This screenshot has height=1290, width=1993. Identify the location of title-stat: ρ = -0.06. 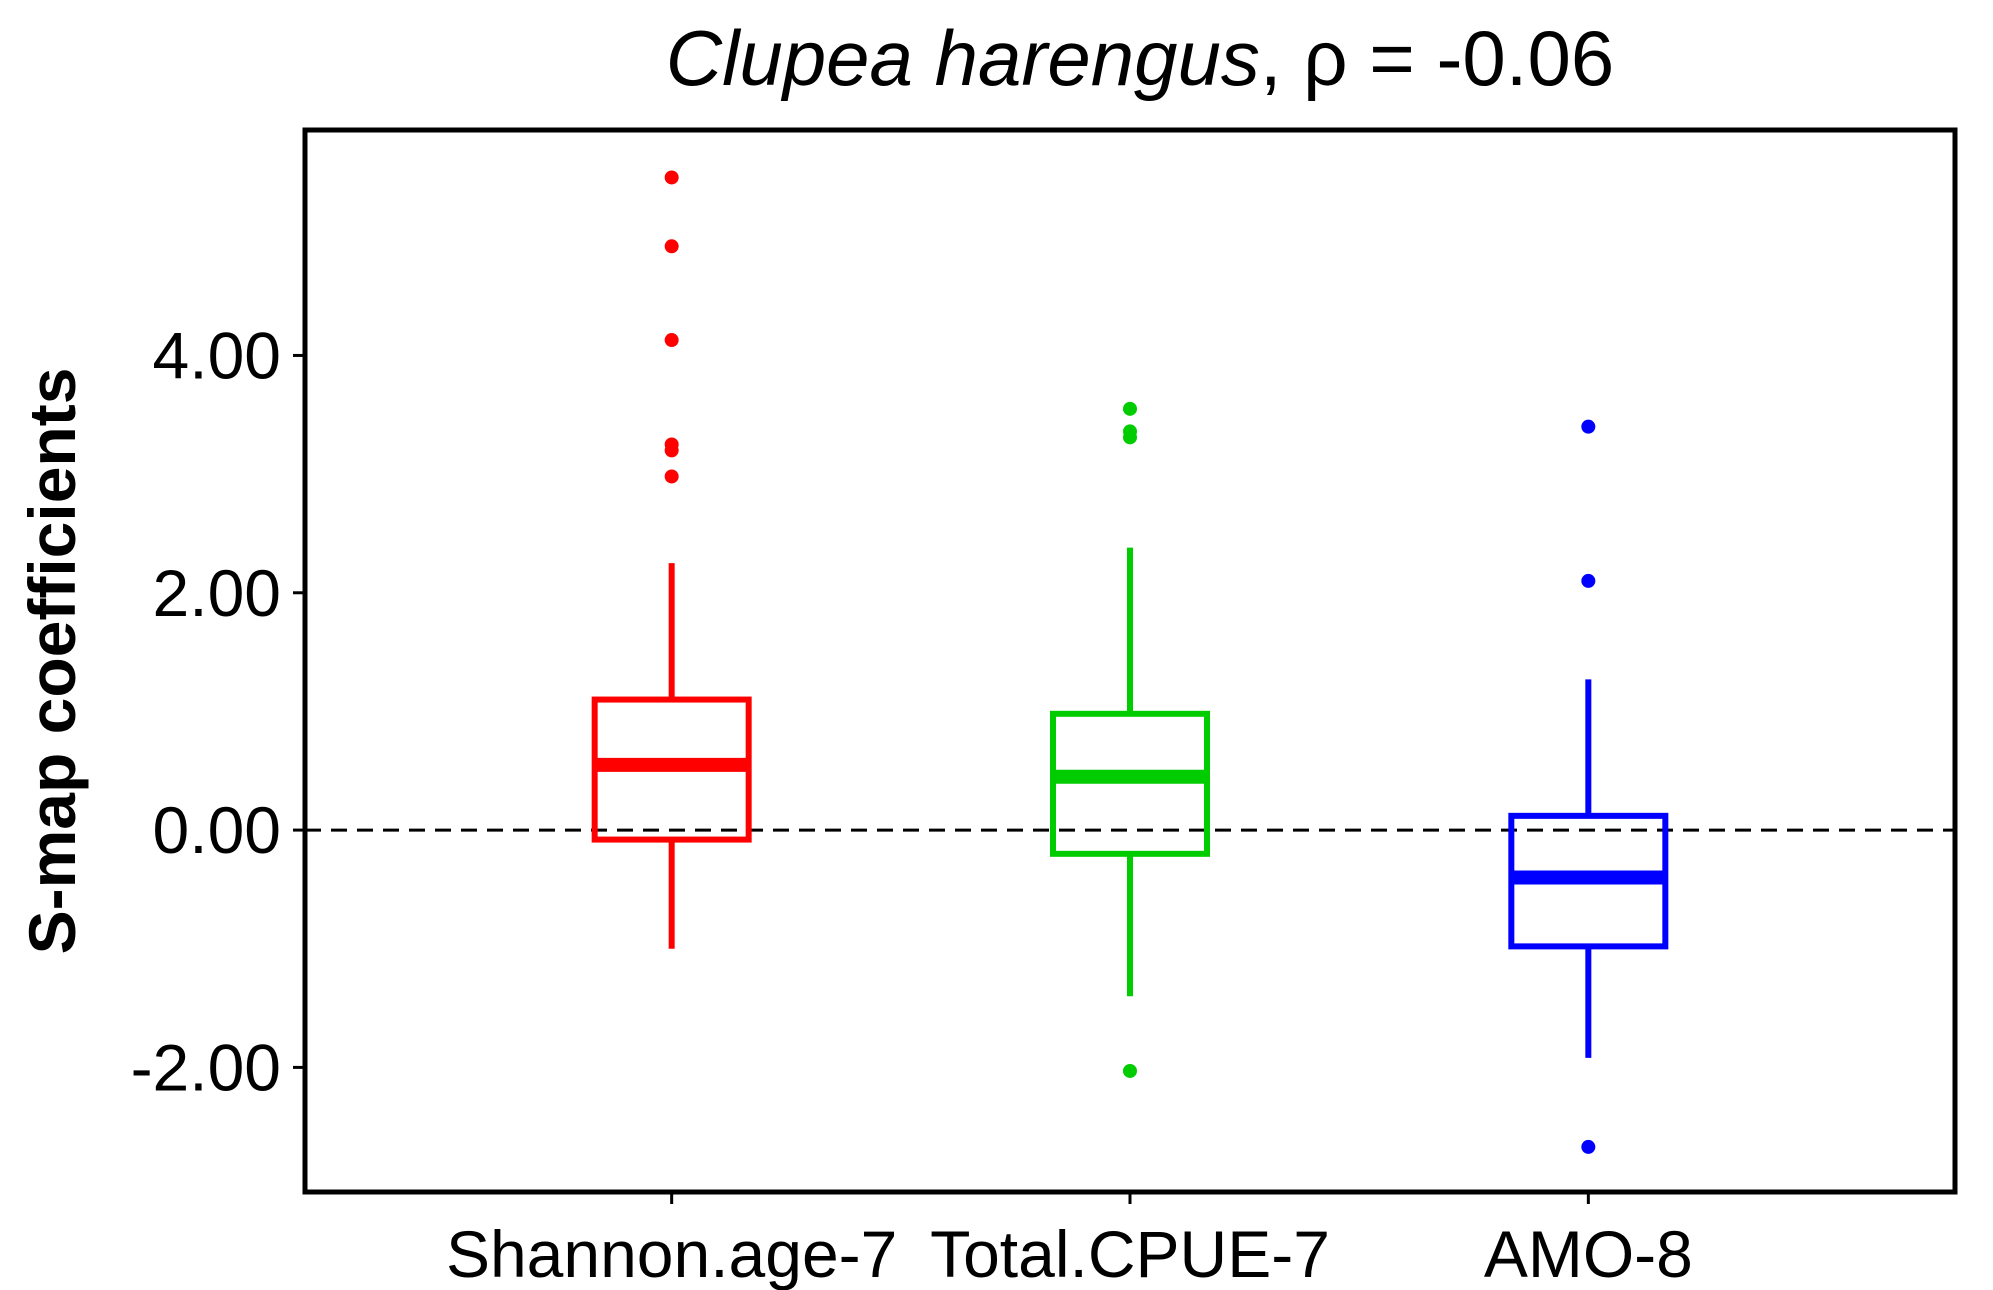
(1458, 58).